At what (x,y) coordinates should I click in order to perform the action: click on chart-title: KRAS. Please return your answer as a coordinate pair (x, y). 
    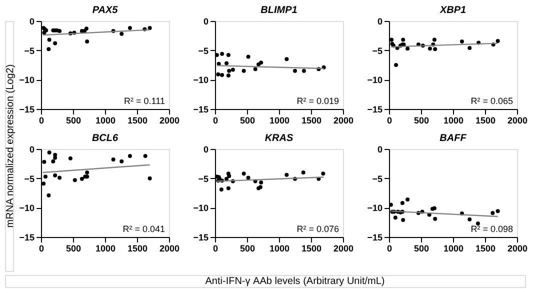
    Looking at the image, I should click on (279, 138).